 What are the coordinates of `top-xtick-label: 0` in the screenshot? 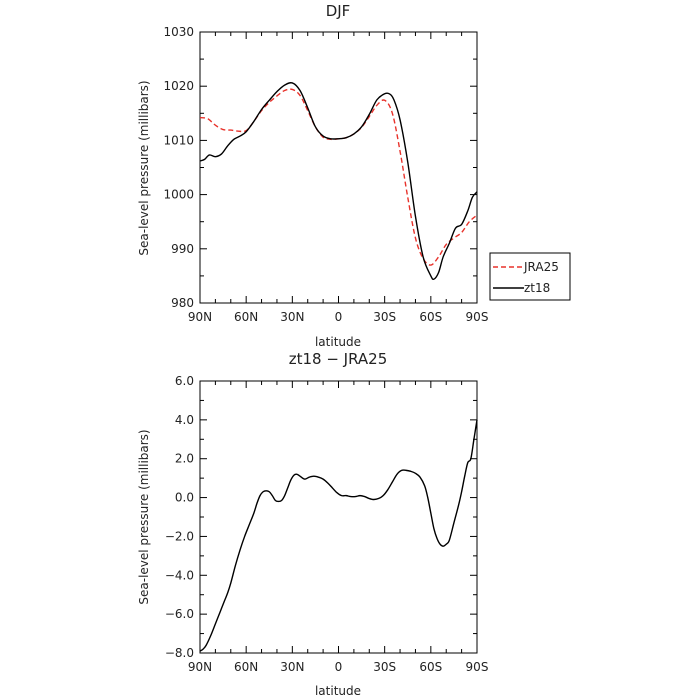 It's located at (339, 317).